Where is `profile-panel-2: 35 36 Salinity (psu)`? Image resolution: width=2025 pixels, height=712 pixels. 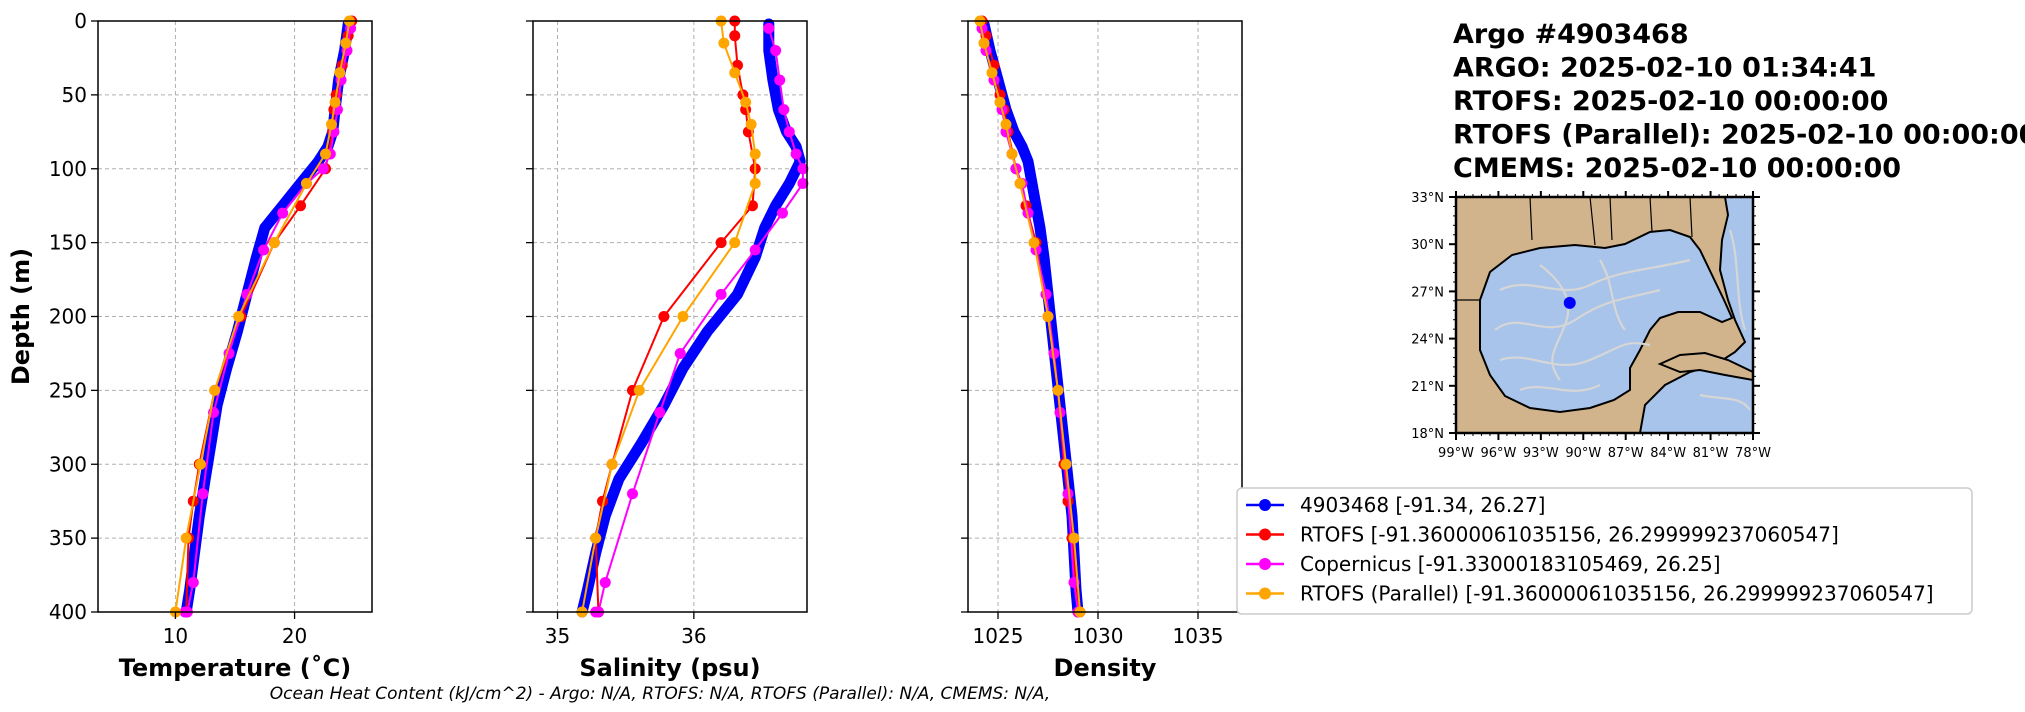
profile-panel-2: 35 36 Salinity (psu) is located at coordinates (667, 348).